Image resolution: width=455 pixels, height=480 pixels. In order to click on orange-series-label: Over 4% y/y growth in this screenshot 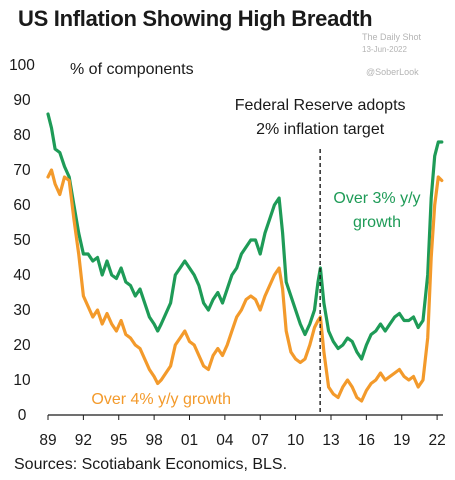, I will do `click(161, 399)`.